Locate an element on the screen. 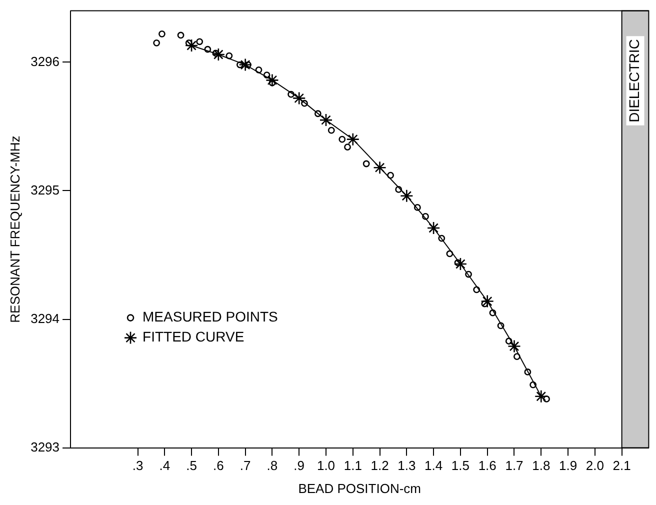 The height and width of the screenshot is (505, 656). y-tick-label: 3295 is located at coordinates (45, 190).